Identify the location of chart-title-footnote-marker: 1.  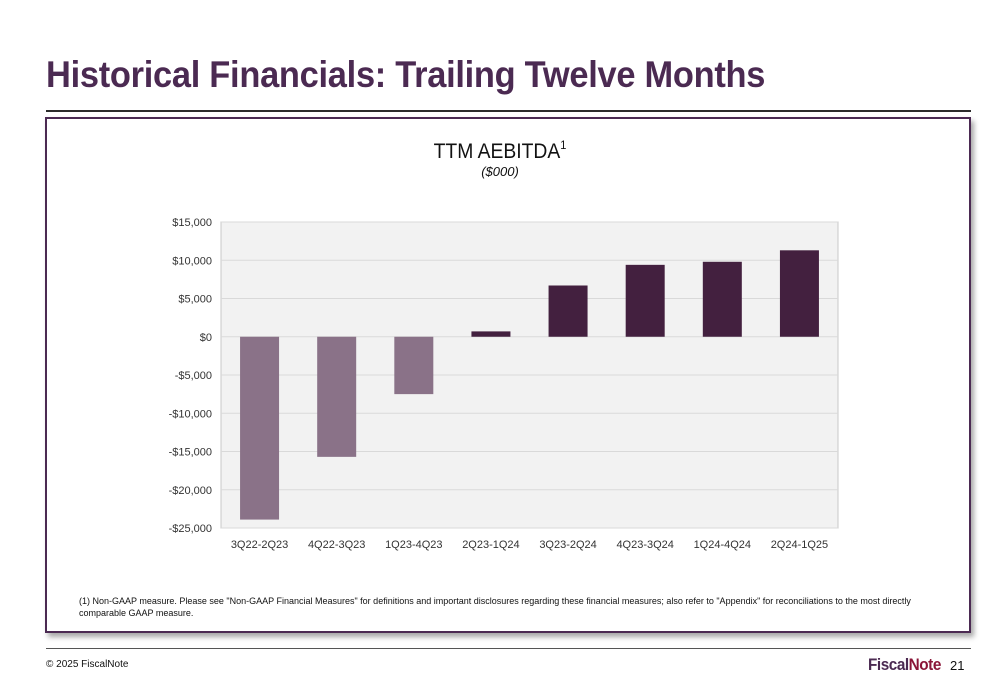
(563, 145).